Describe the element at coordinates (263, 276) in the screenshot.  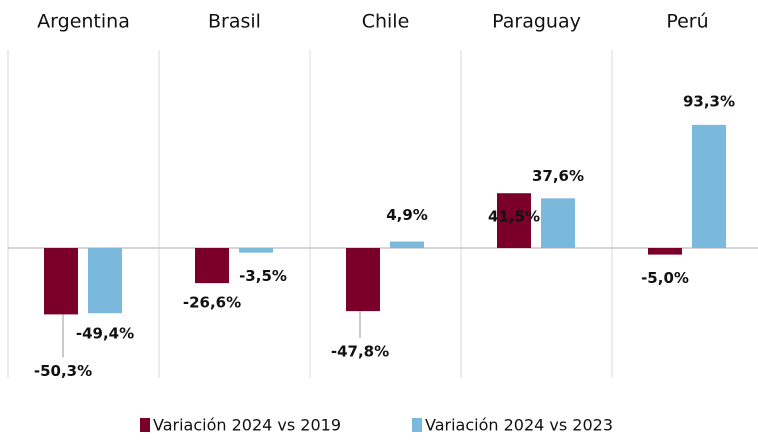
I see `value-label: -3,5%` at that location.